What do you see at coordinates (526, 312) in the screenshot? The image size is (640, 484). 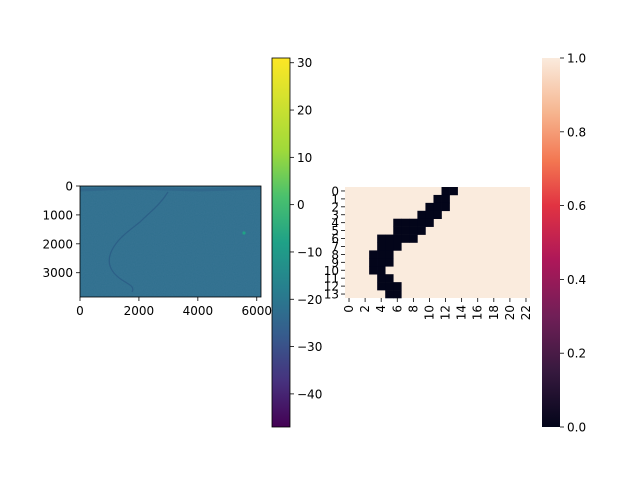 I see `right-x-tick-label: 22` at bounding box center [526, 312].